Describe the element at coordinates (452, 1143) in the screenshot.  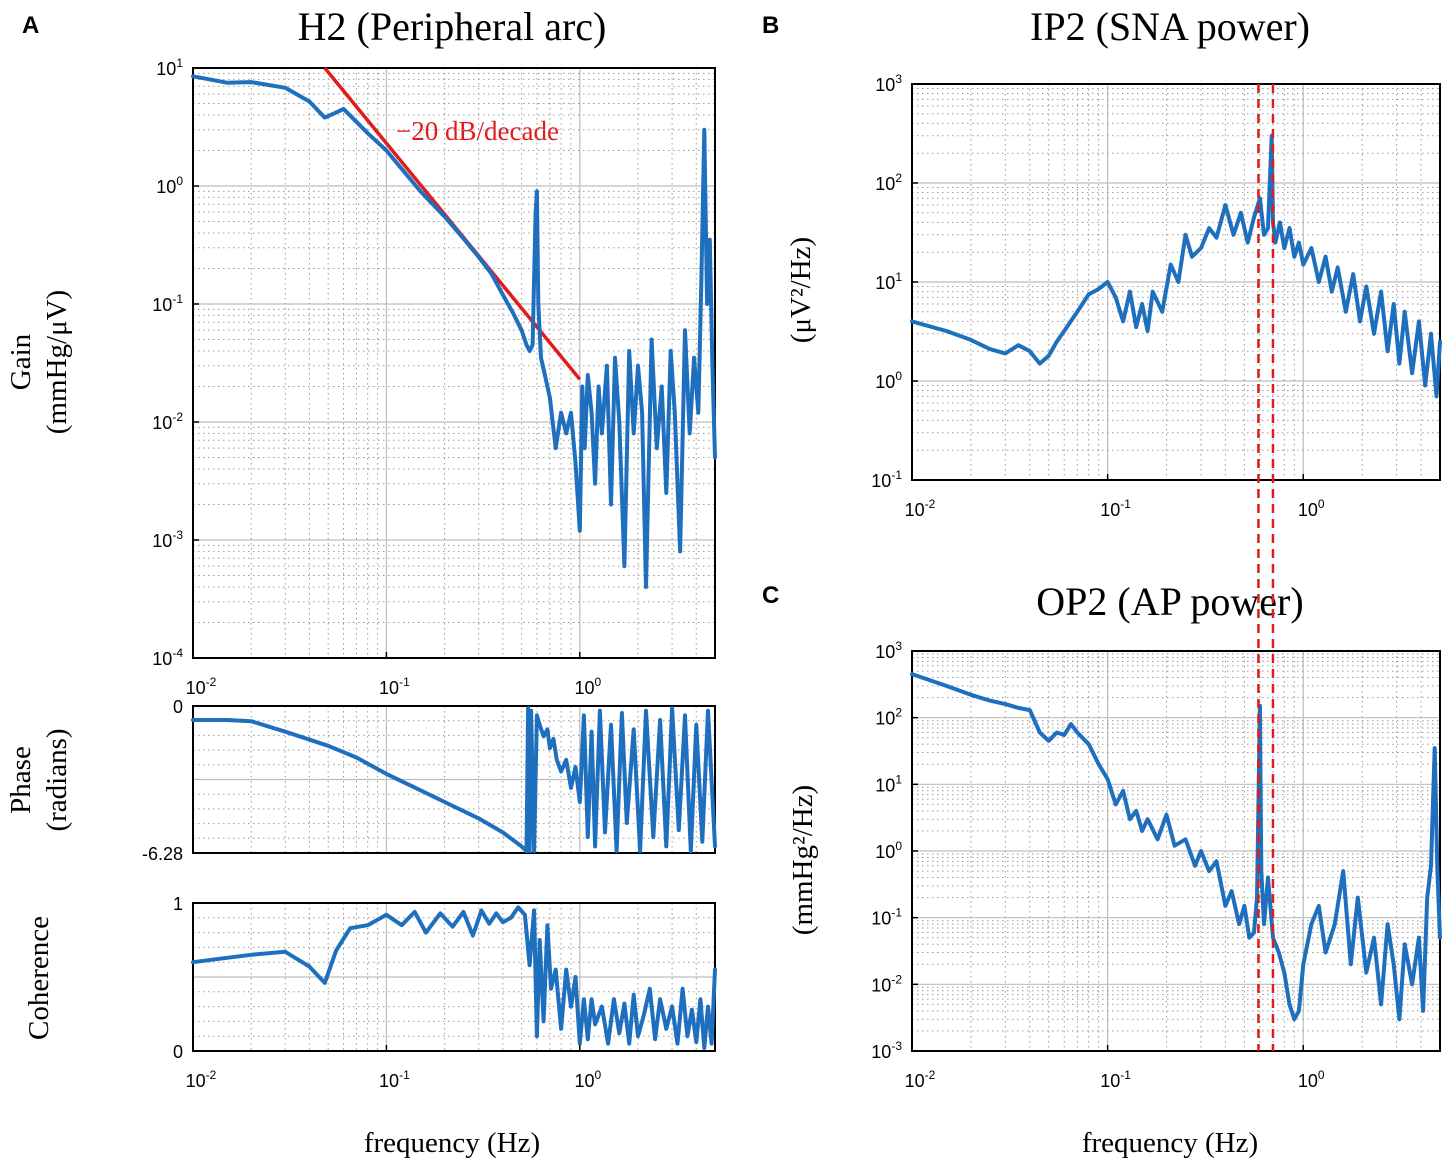
I see `coherence-xlabel: frequency (Hz)` at that location.